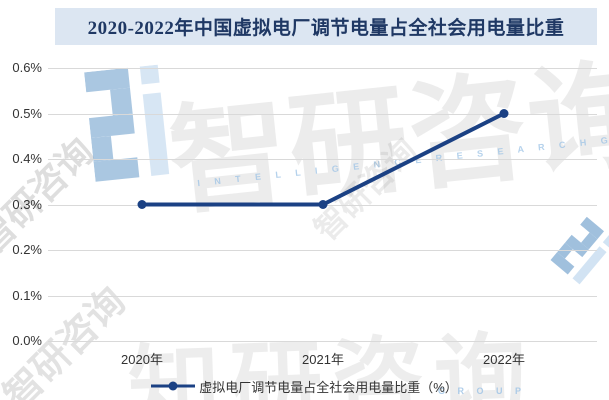  I want to click on chart-title-banner: 2020-2022年中国虚拟电厂调节电量占全社会用电量比重, so click(326, 26).